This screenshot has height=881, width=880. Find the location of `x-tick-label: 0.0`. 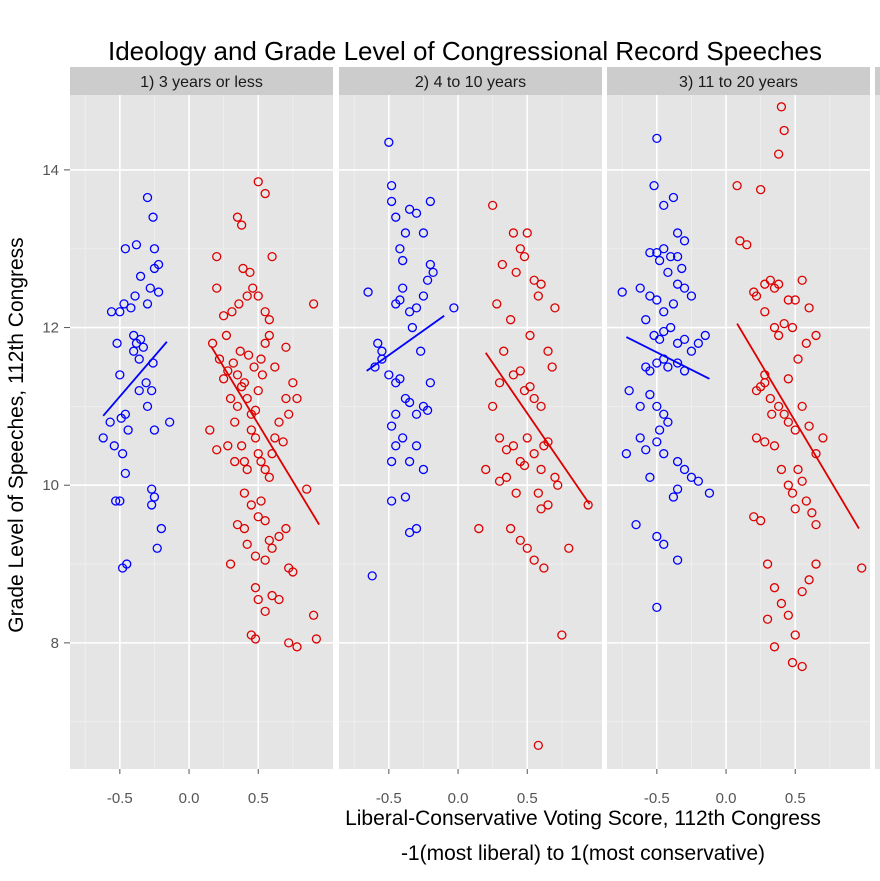

x-tick-label: 0.0 is located at coordinates (189, 798).